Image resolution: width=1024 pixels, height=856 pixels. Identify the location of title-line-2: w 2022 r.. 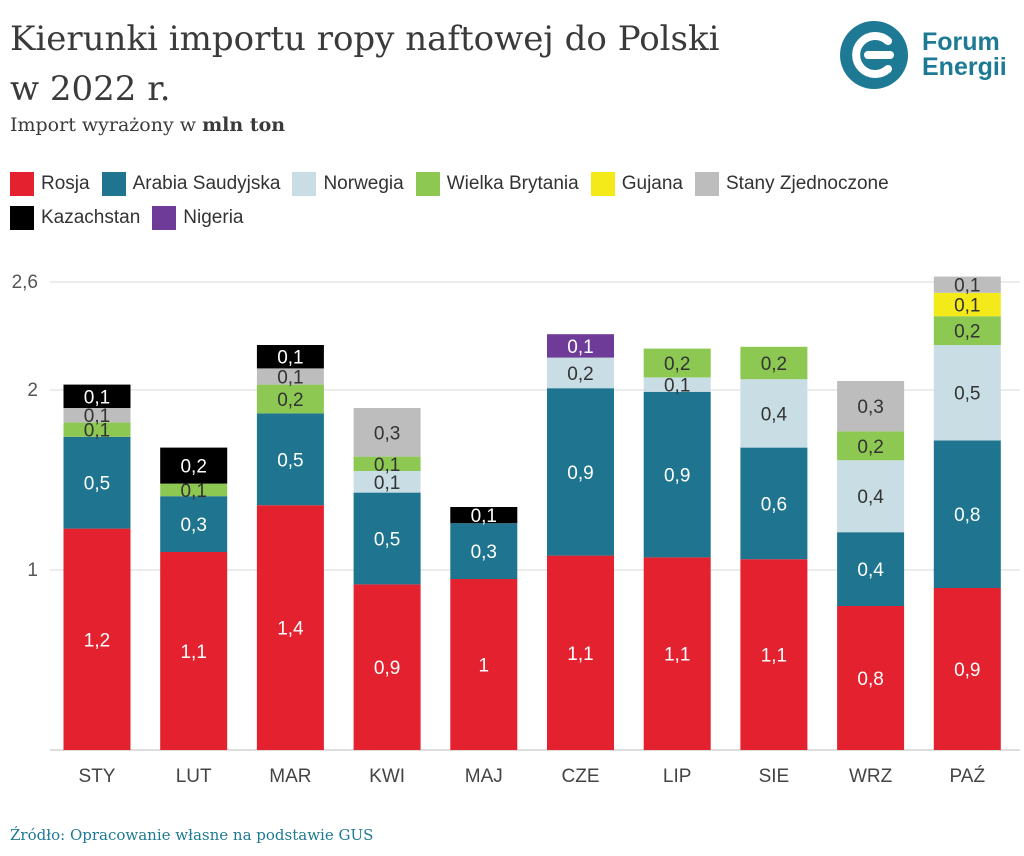
(90, 89).